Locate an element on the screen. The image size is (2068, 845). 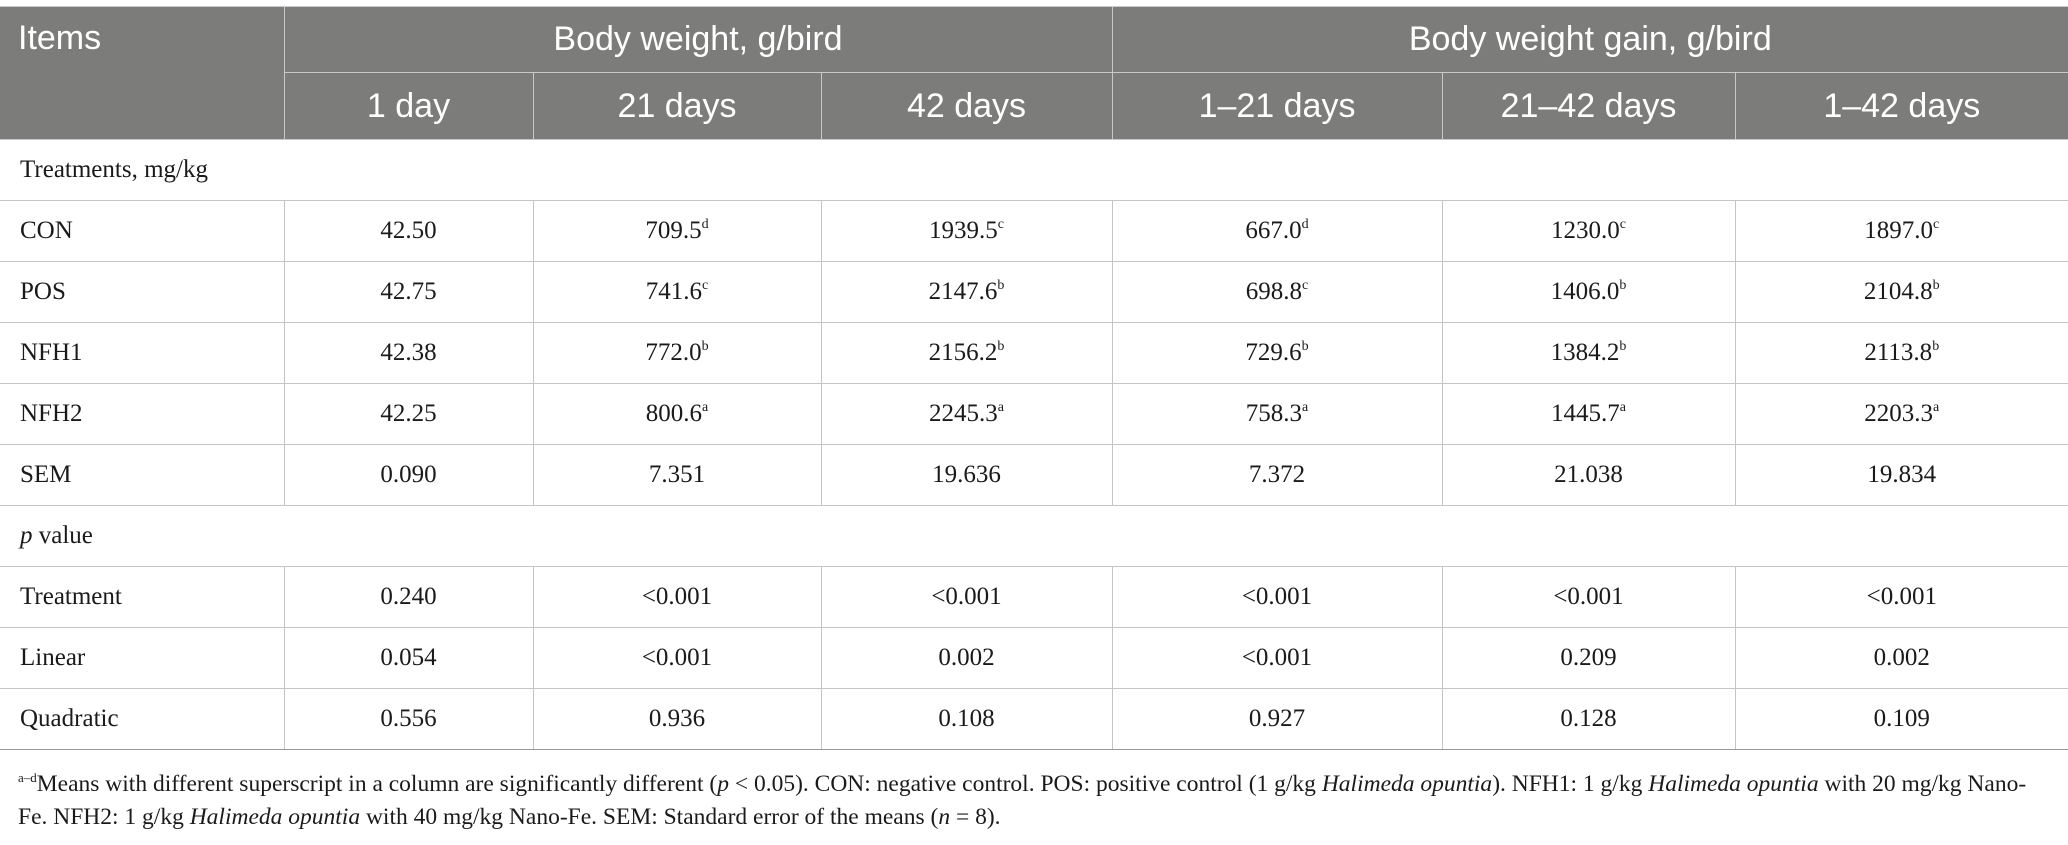
table-cell: 800.6a is located at coordinates (677, 414).